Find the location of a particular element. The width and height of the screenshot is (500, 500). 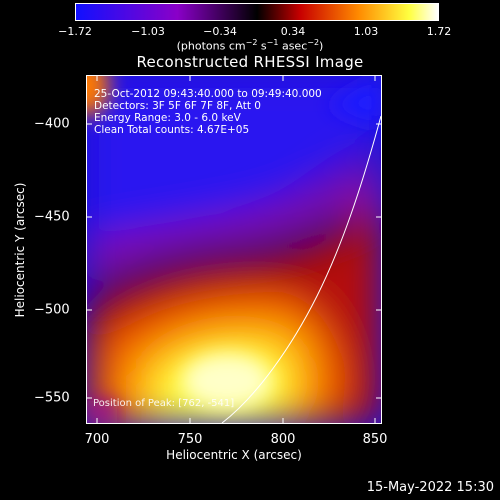

colorbar-tick: −0.34 is located at coordinates (220, 31).